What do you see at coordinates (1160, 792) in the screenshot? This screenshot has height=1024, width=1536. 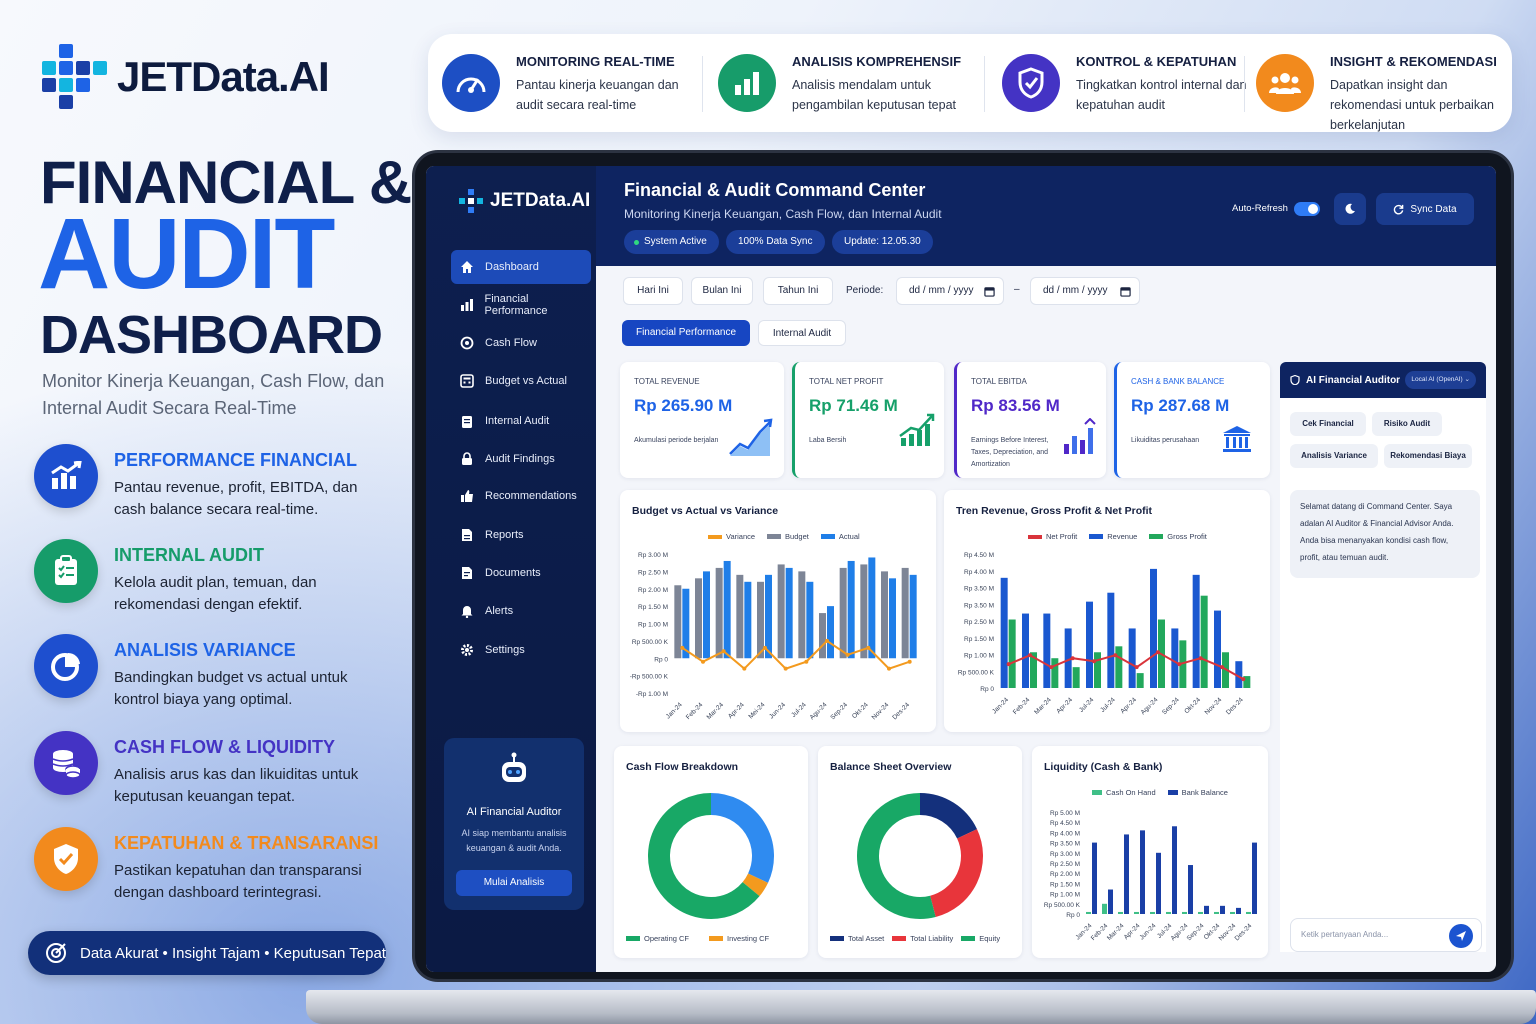 I see `chart-legend: Cash On Hand Bank Balance` at bounding box center [1160, 792].